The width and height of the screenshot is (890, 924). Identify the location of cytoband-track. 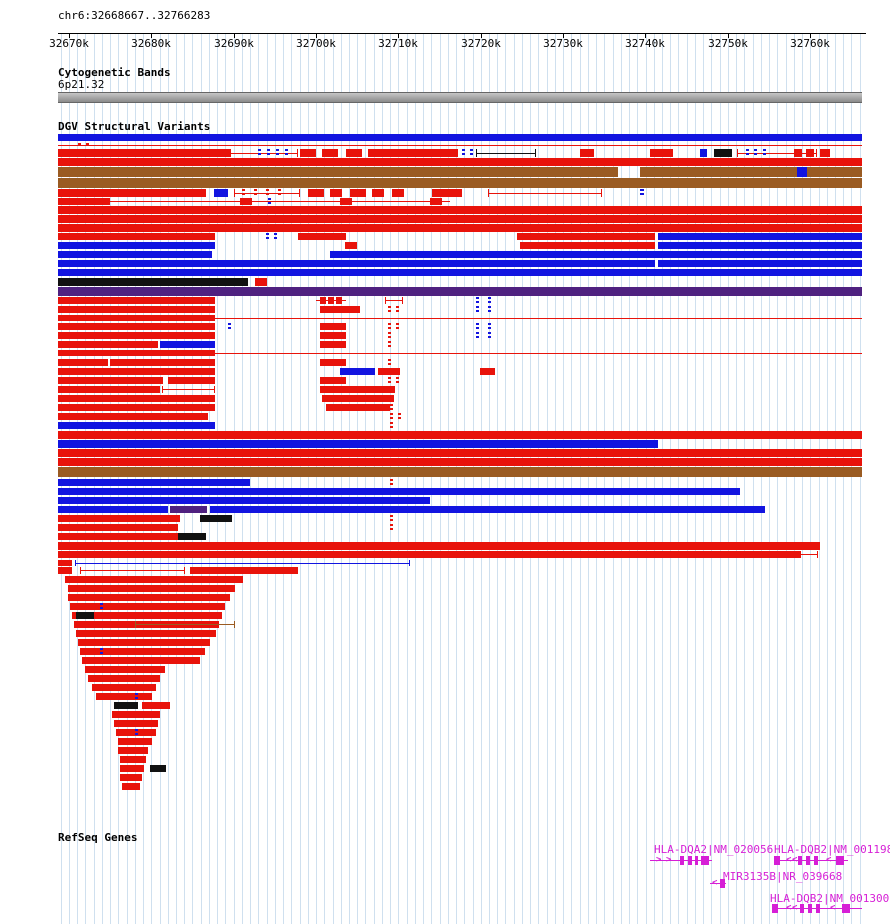
(460, 97).